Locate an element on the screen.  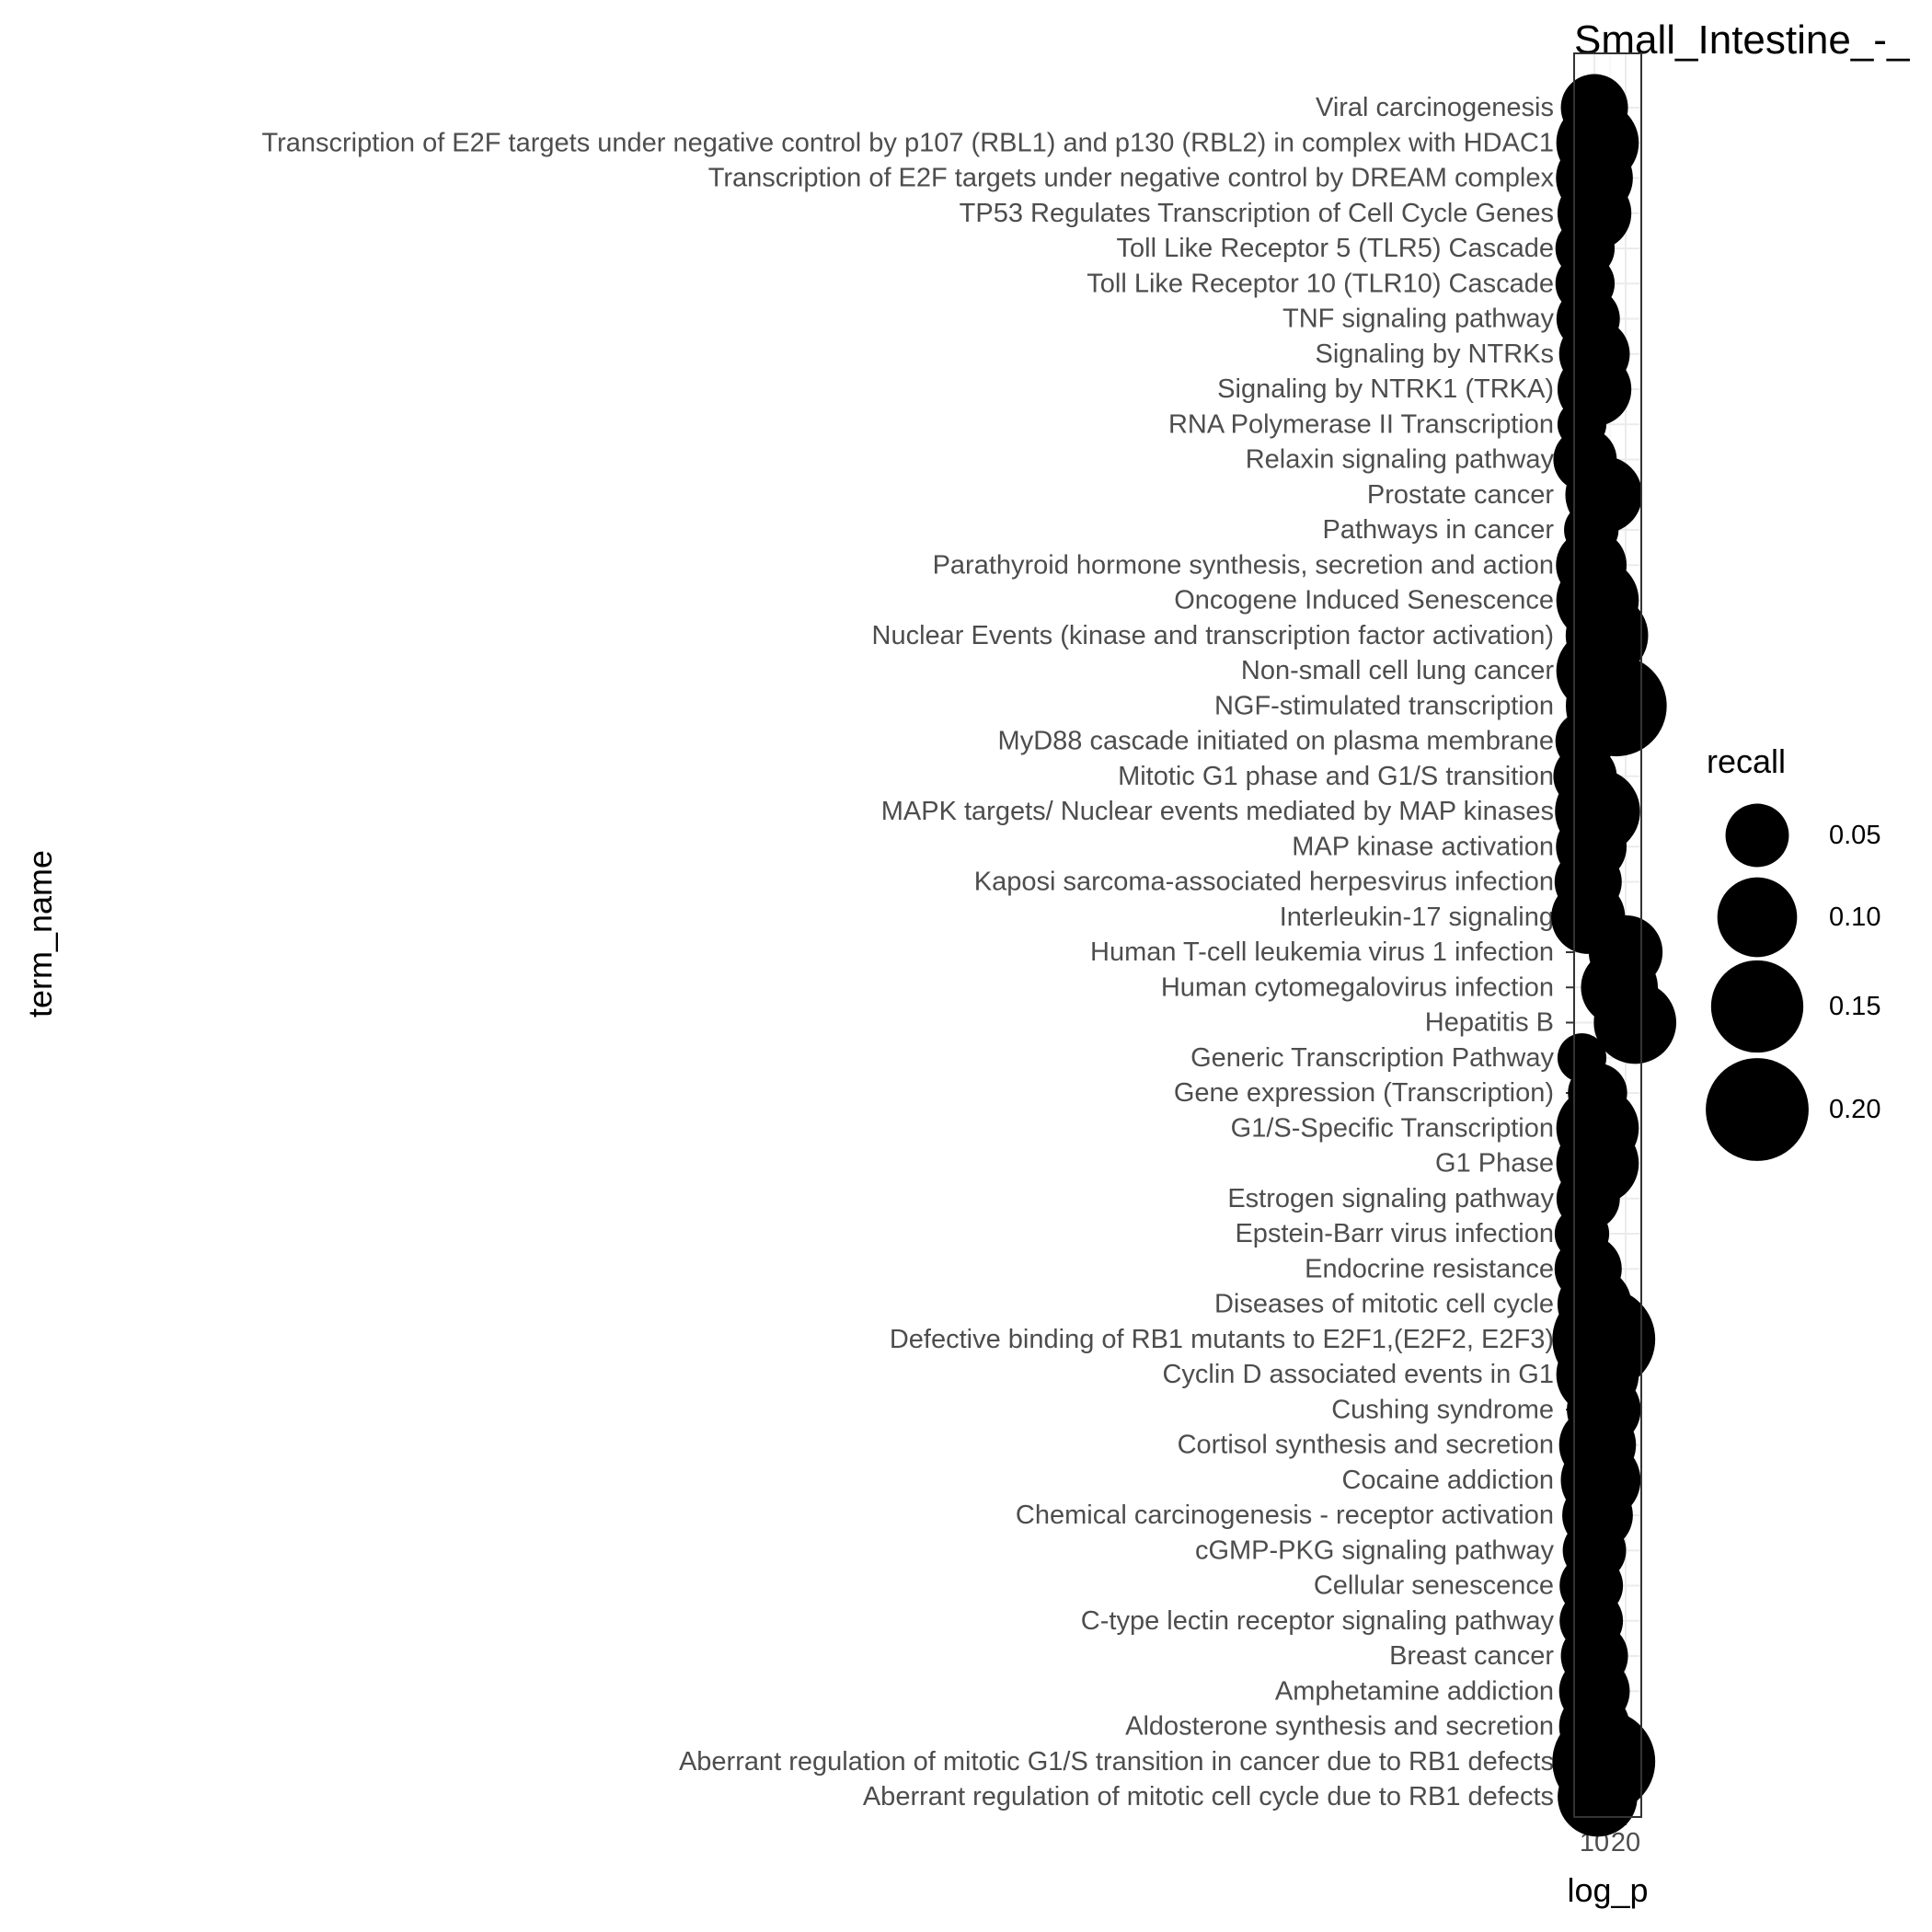
y-axis-title: term_name is located at coordinates (40, 934).